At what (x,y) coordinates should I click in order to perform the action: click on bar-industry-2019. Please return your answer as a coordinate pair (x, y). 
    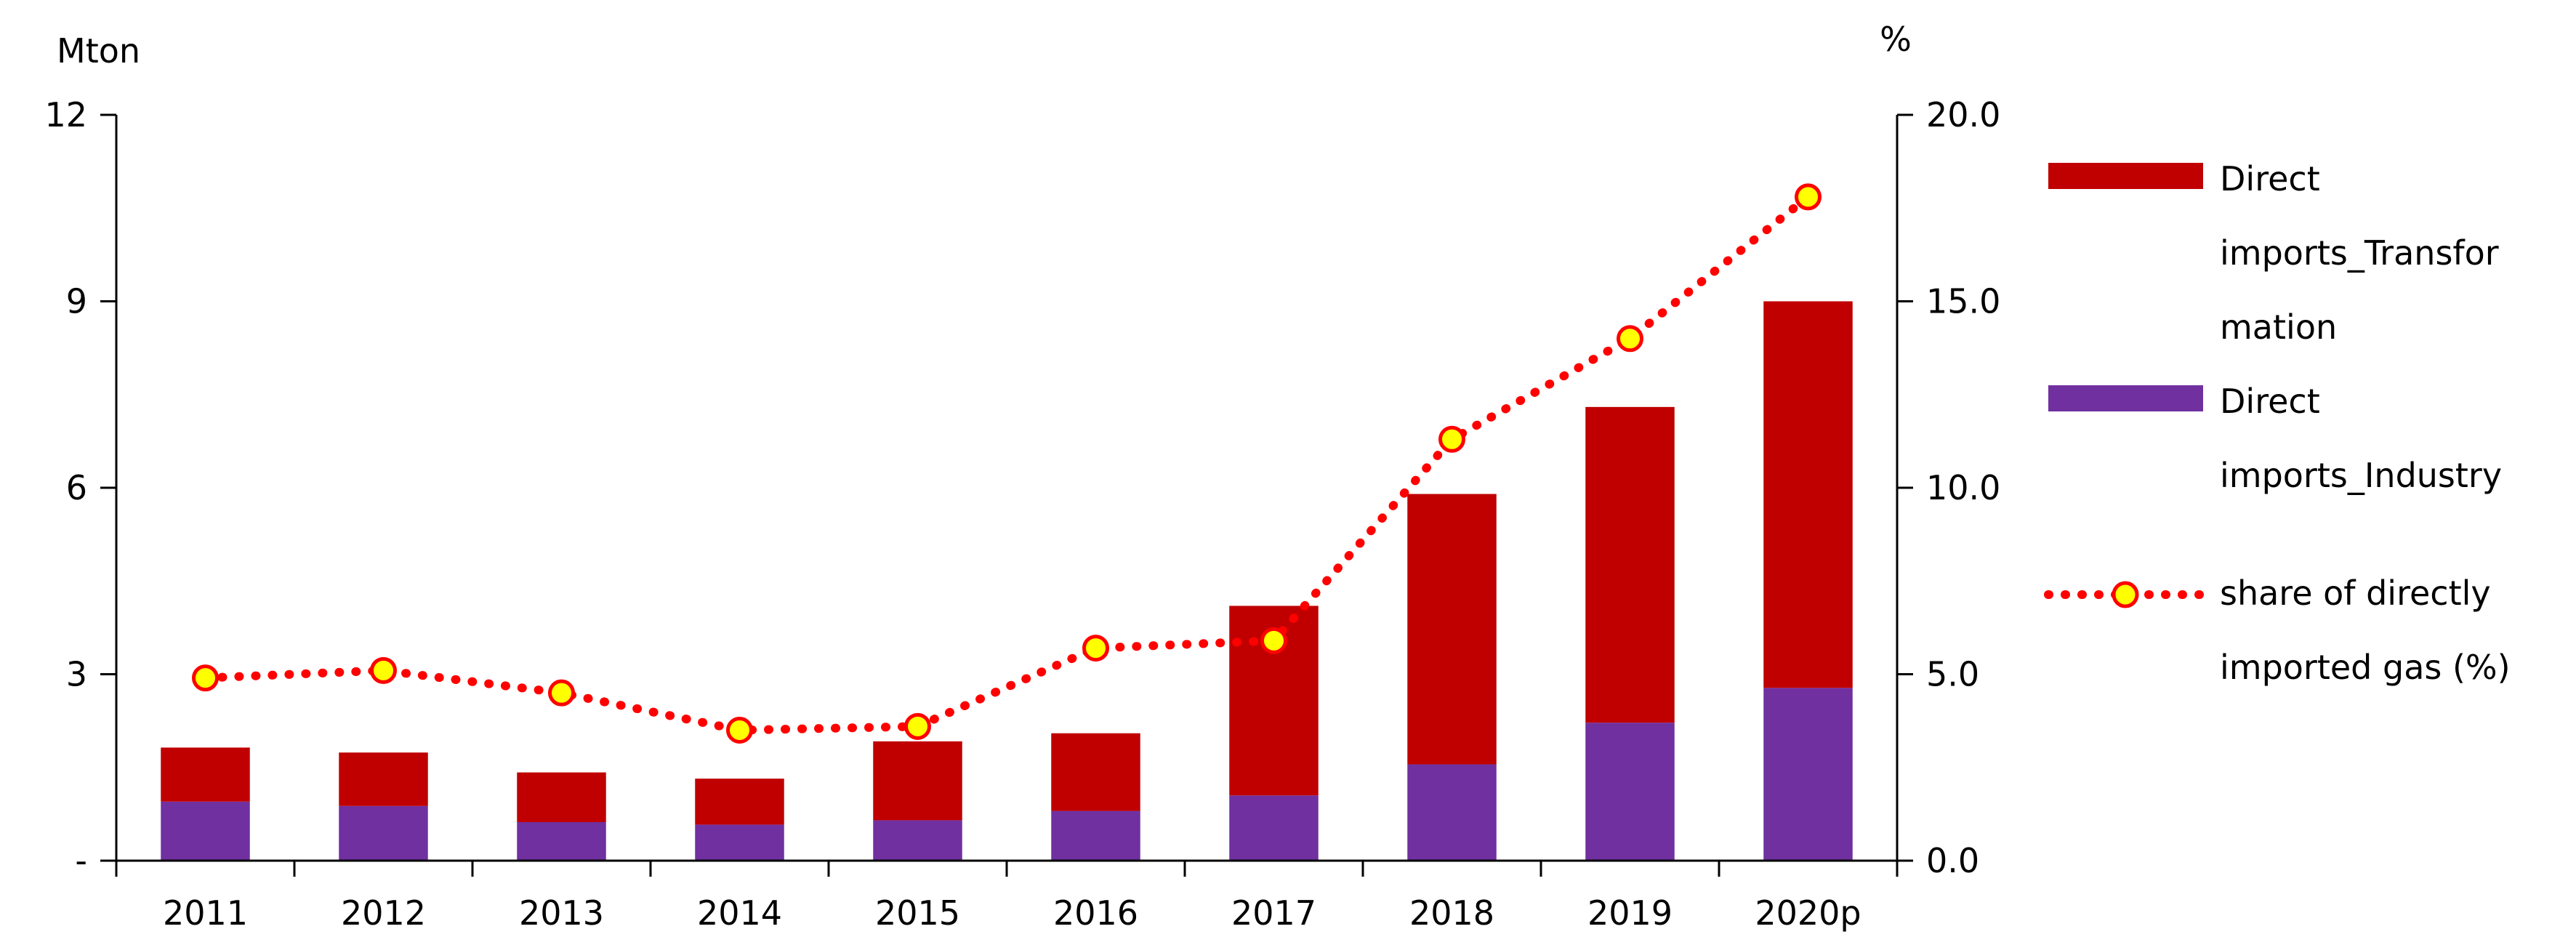
    Looking at the image, I should click on (1630, 792).